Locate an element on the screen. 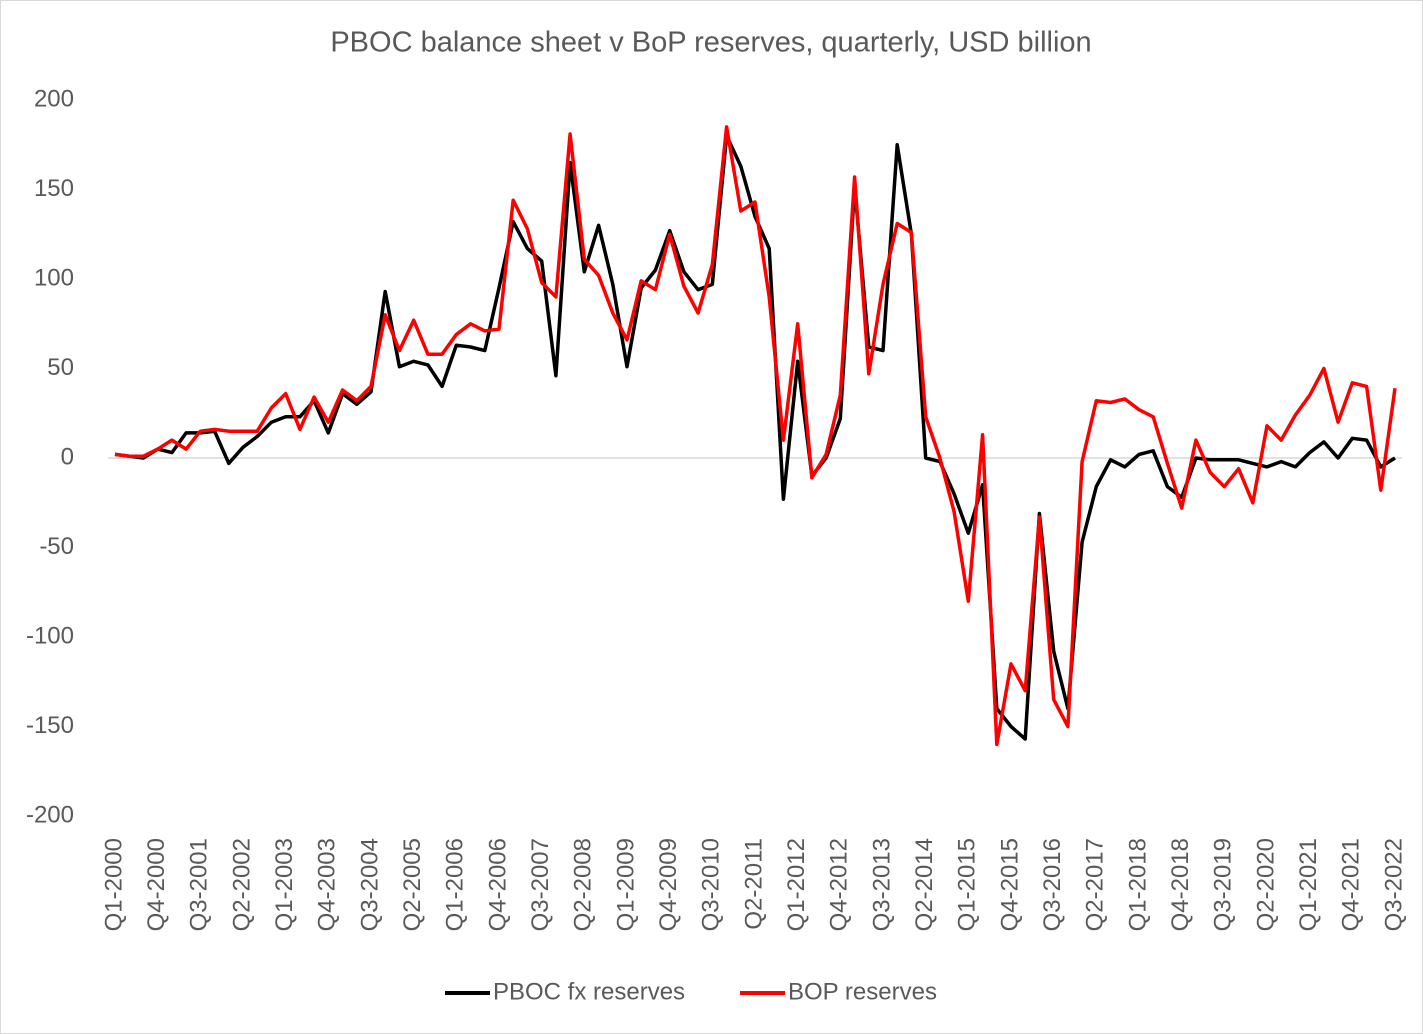 Image resolution: width=1423 pixels, height=1034 pixels. y-tick-label: -100 is located at coordinates (50, 635).